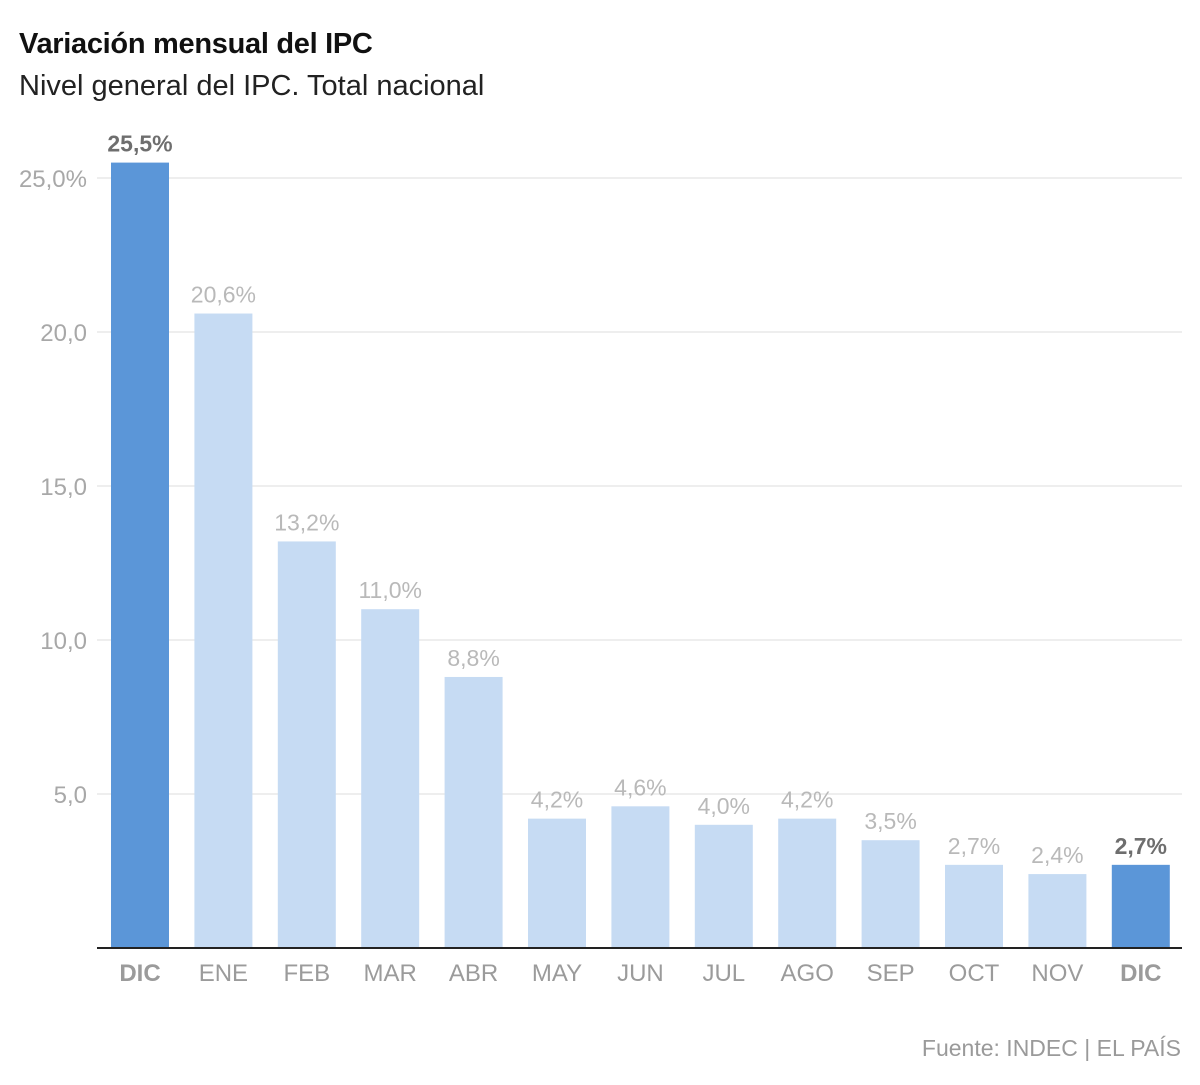 This screenshot has width=1200, height=1085. I want to click on x-category-label: MAR, so click(390, 973).